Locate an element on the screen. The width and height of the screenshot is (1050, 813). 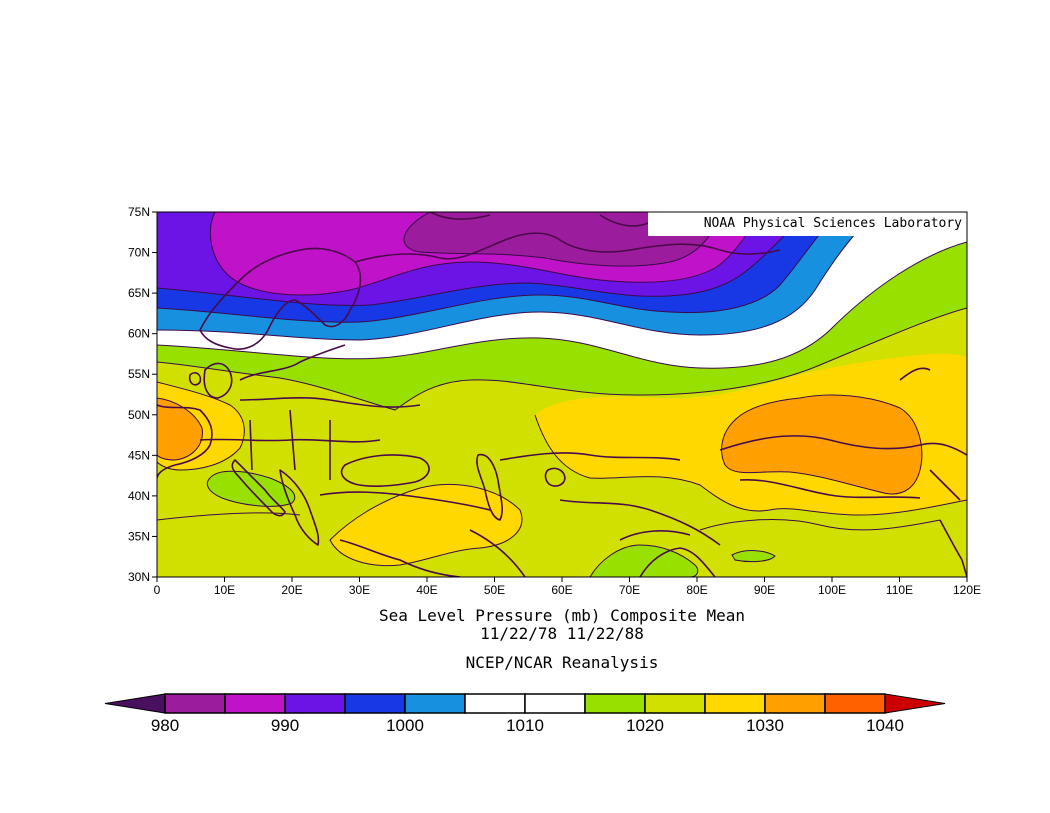
lon-tick-label: 80E is located at coordinates (696, 590).